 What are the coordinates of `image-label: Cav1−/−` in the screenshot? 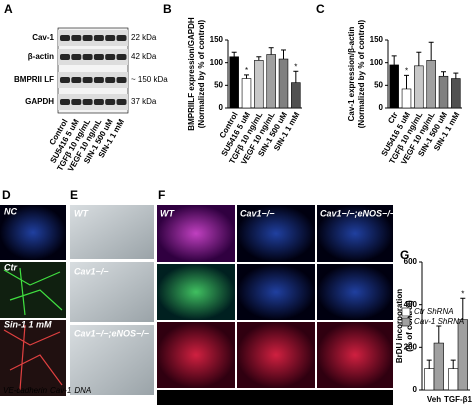 It's located at (91, 271).